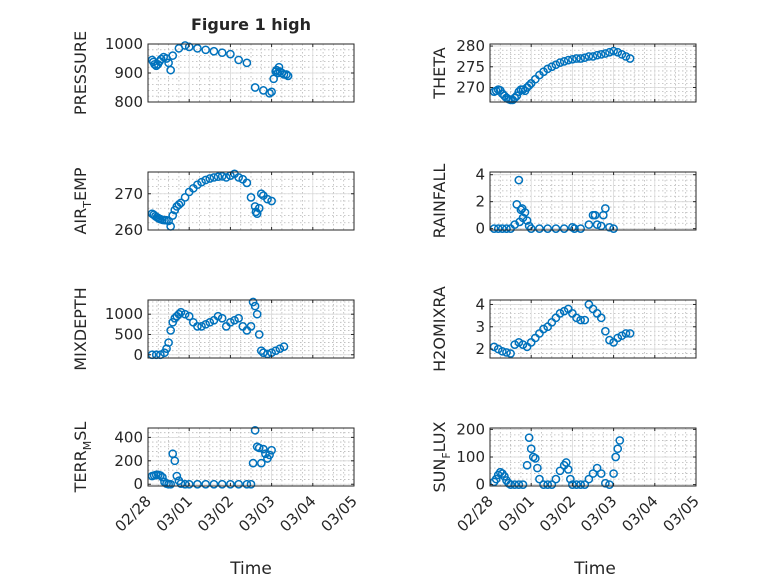  What do you see at coordinates (446, 455) in the screenshot?
I see `y-label-subscript: F` at bounding box center [446, 455].